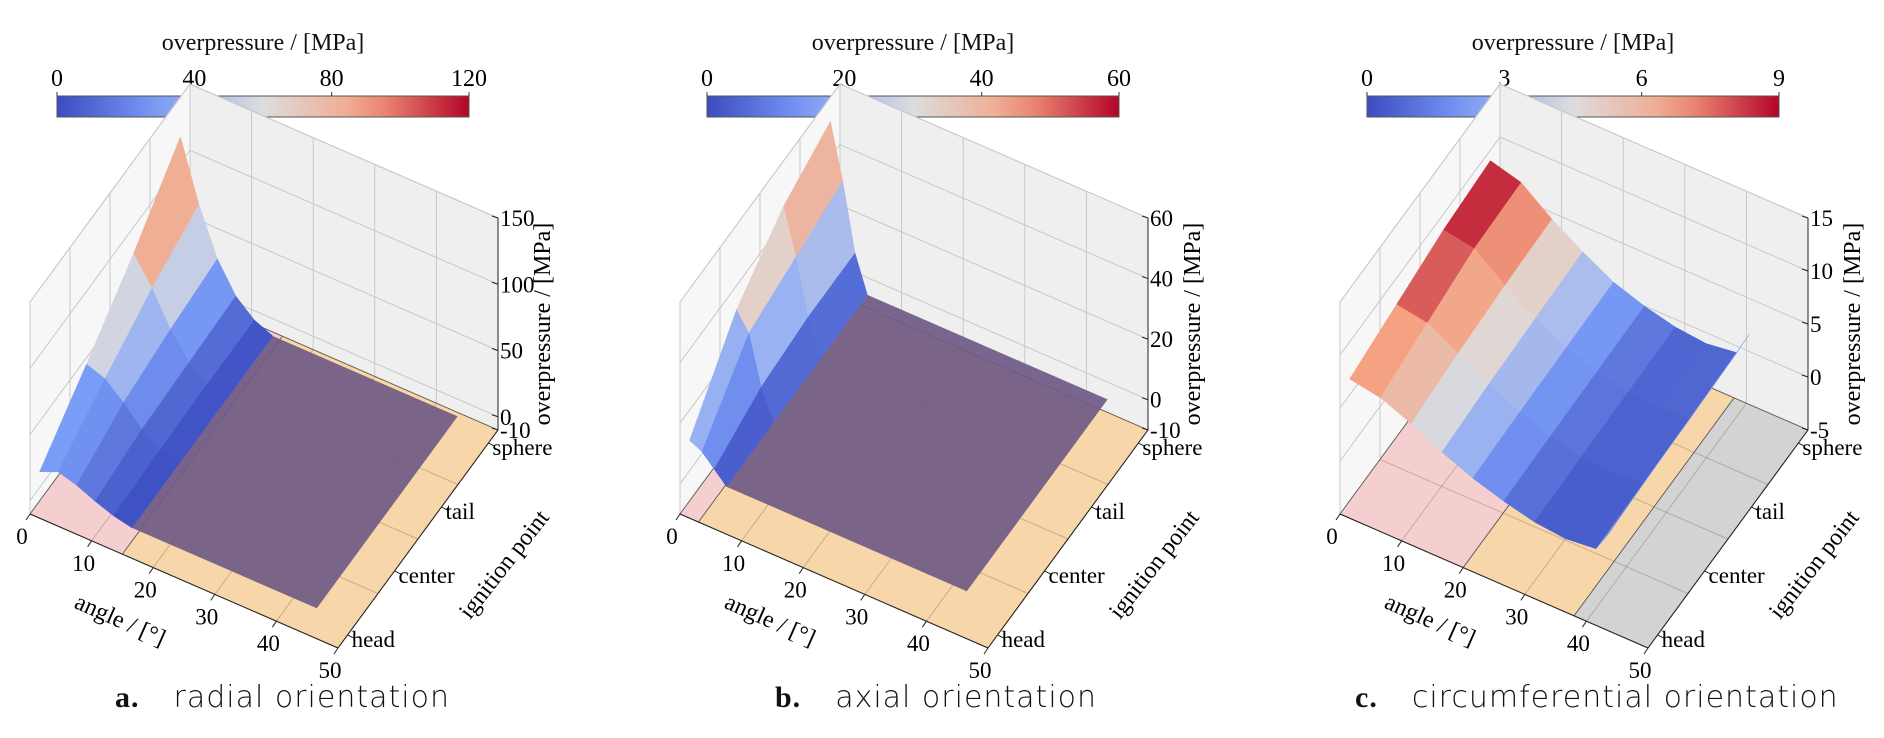  What do you see at coordinates (517, 284) in the screenshot?
I see `z-tick-label: 100` at bounding box center [517, 284].